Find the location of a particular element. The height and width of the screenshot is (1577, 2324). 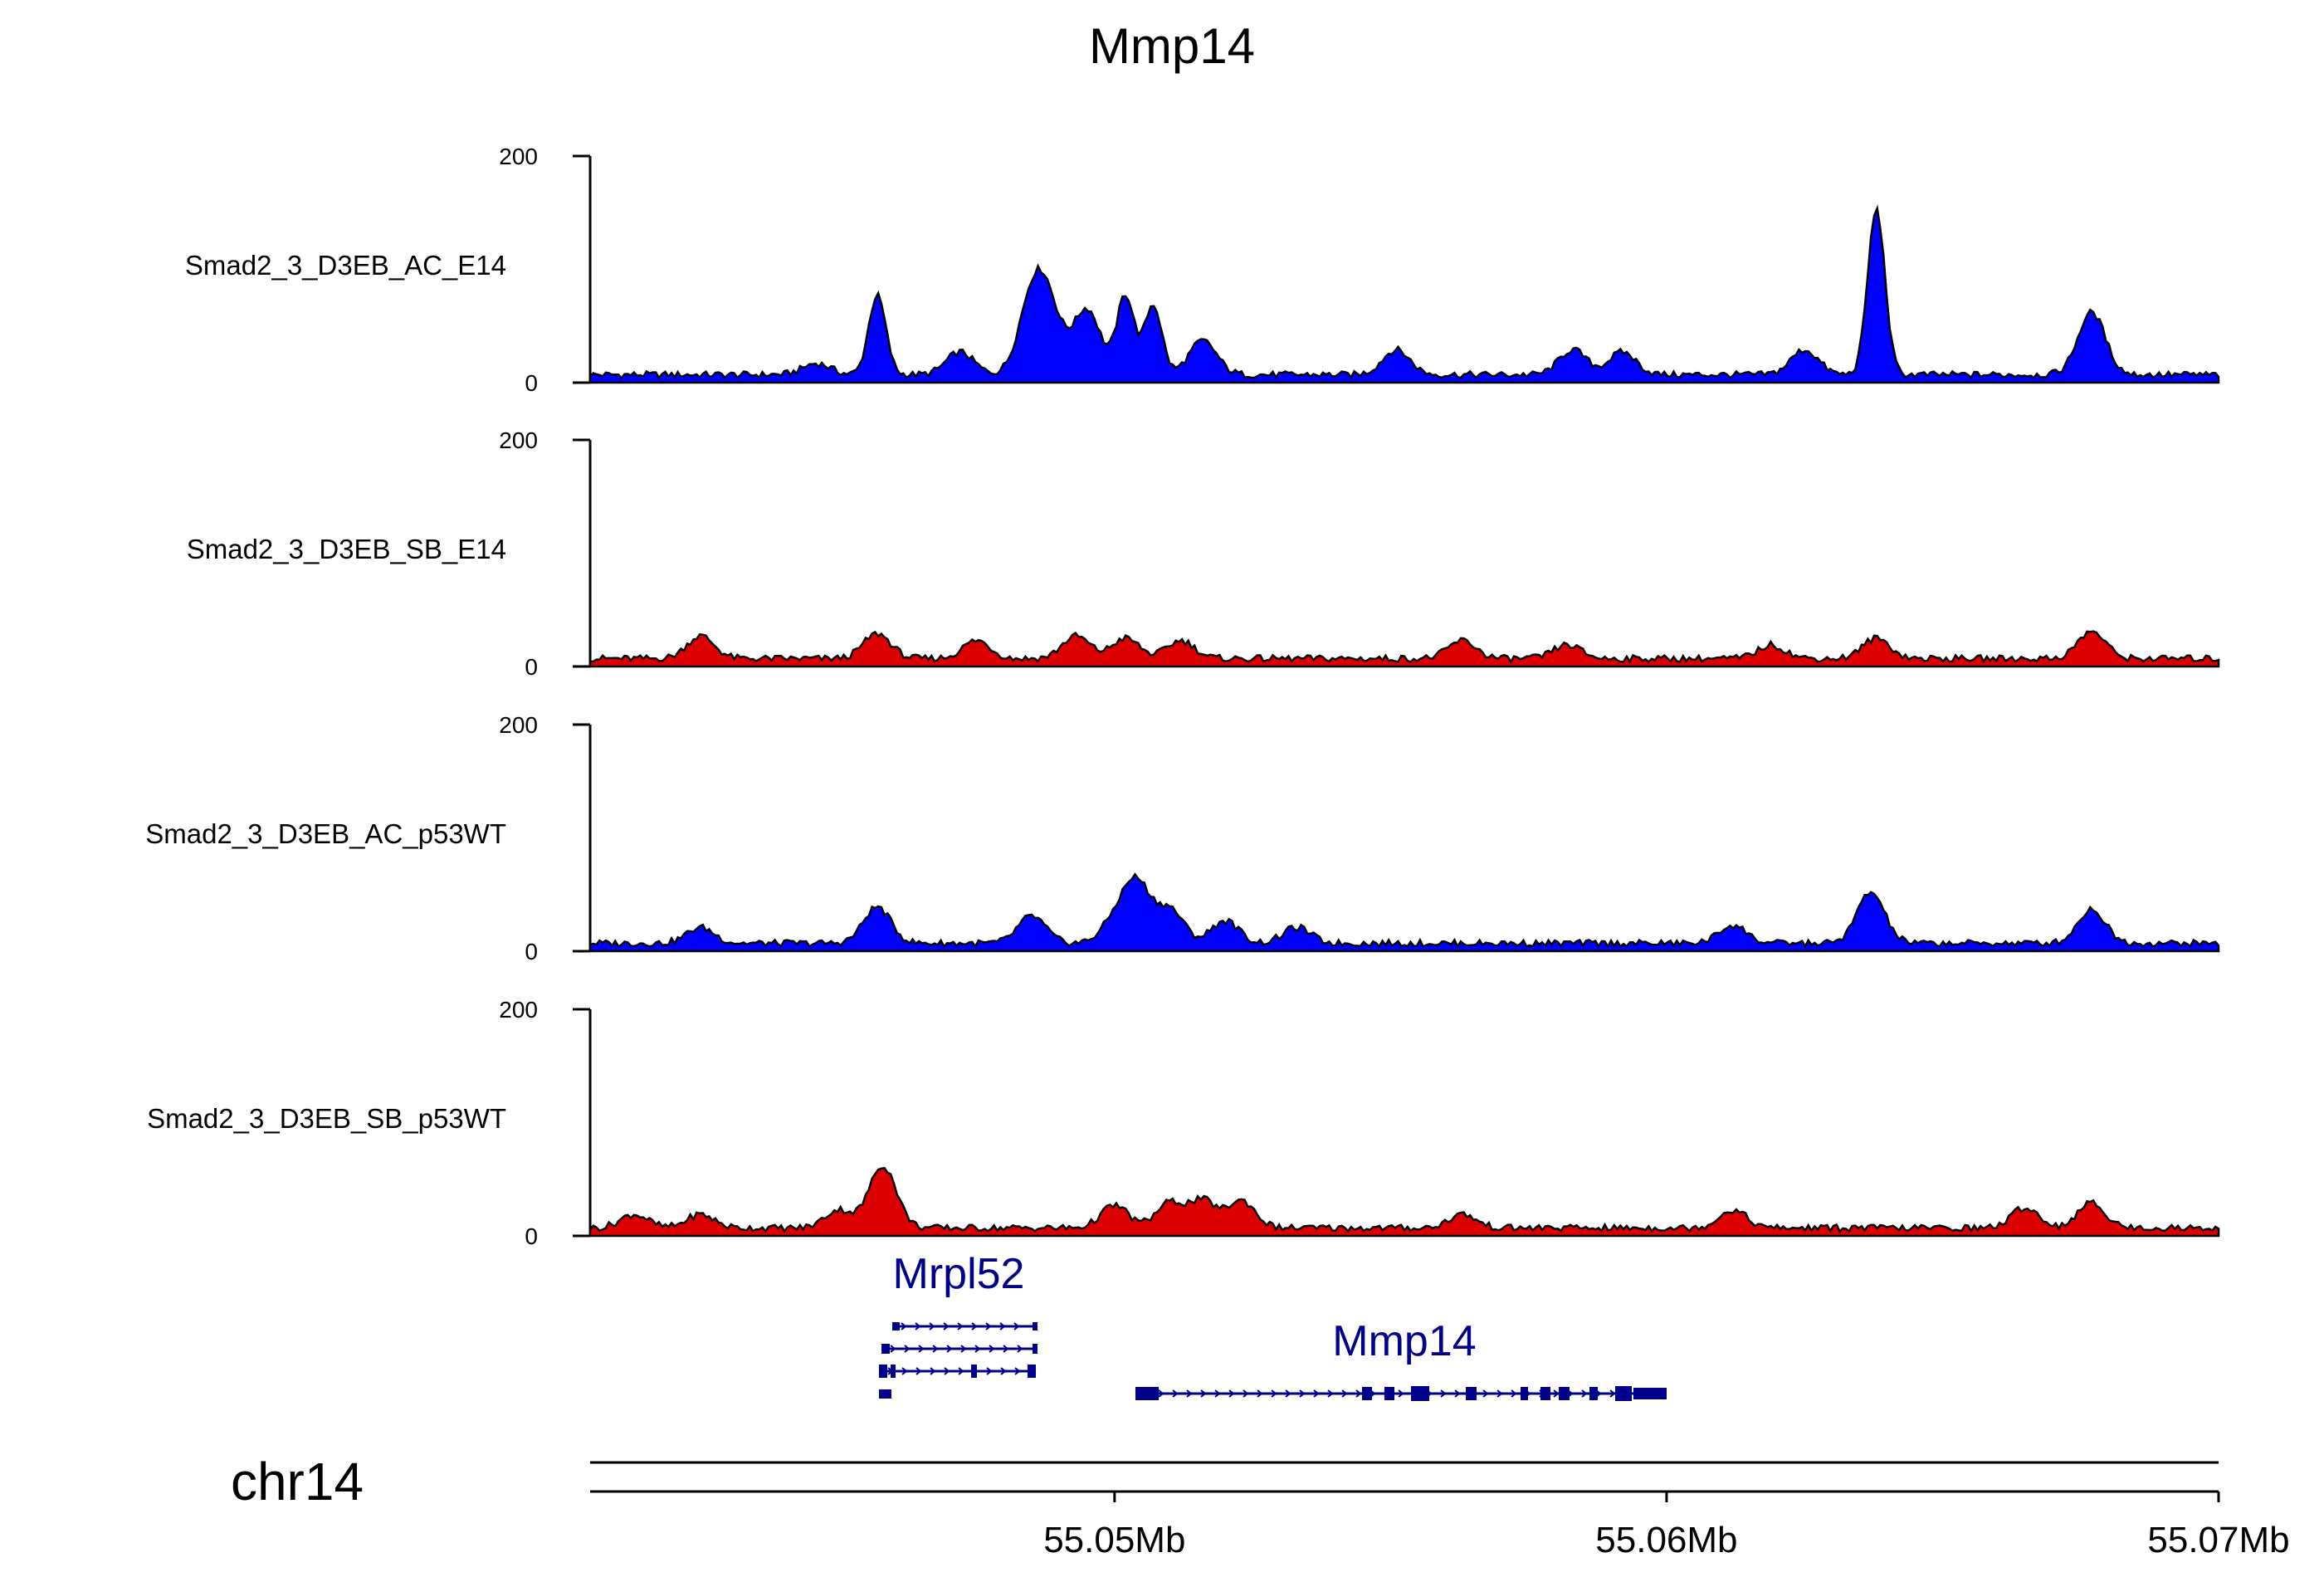

track-label: Smad2_3_D3EB_AC_p53WT is located at coordinates (325, 833).